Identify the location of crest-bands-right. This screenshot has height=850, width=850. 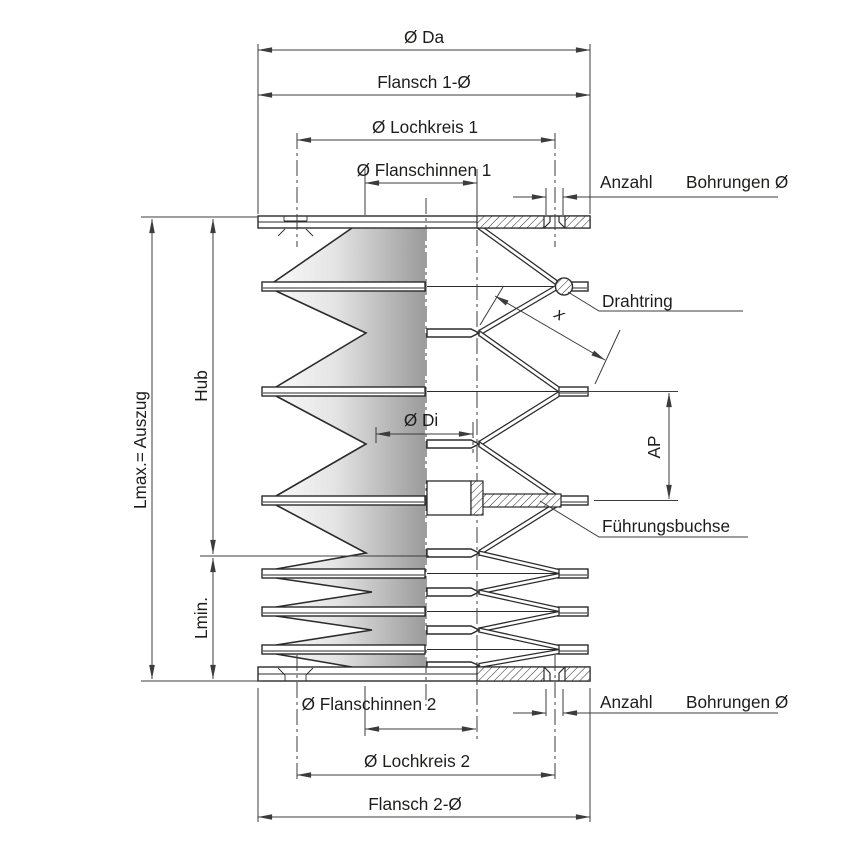
(573, 468).